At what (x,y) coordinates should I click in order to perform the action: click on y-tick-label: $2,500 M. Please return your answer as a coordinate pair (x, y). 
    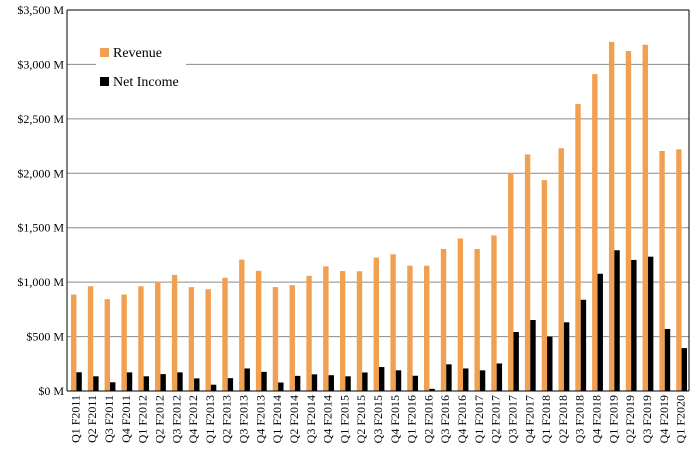
    Looking at the image, I should click on (40, 119).